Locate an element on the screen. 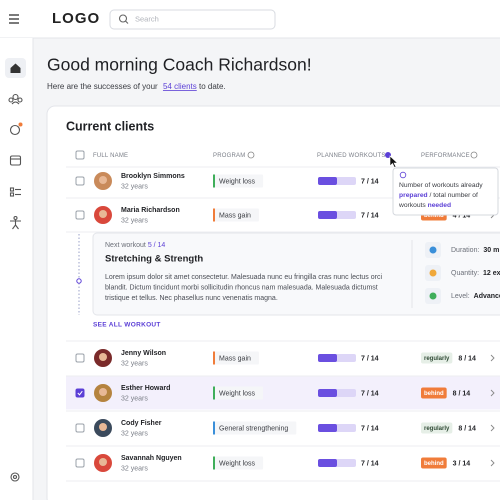  nav-exercise is located at coordinates (15, 222).